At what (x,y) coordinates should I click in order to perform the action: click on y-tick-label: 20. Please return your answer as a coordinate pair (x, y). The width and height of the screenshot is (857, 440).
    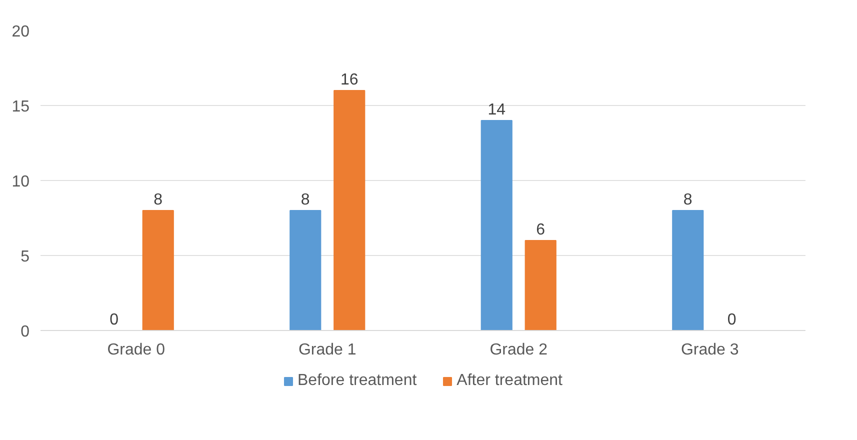
    Looking at the image, I should click on (21, 32).